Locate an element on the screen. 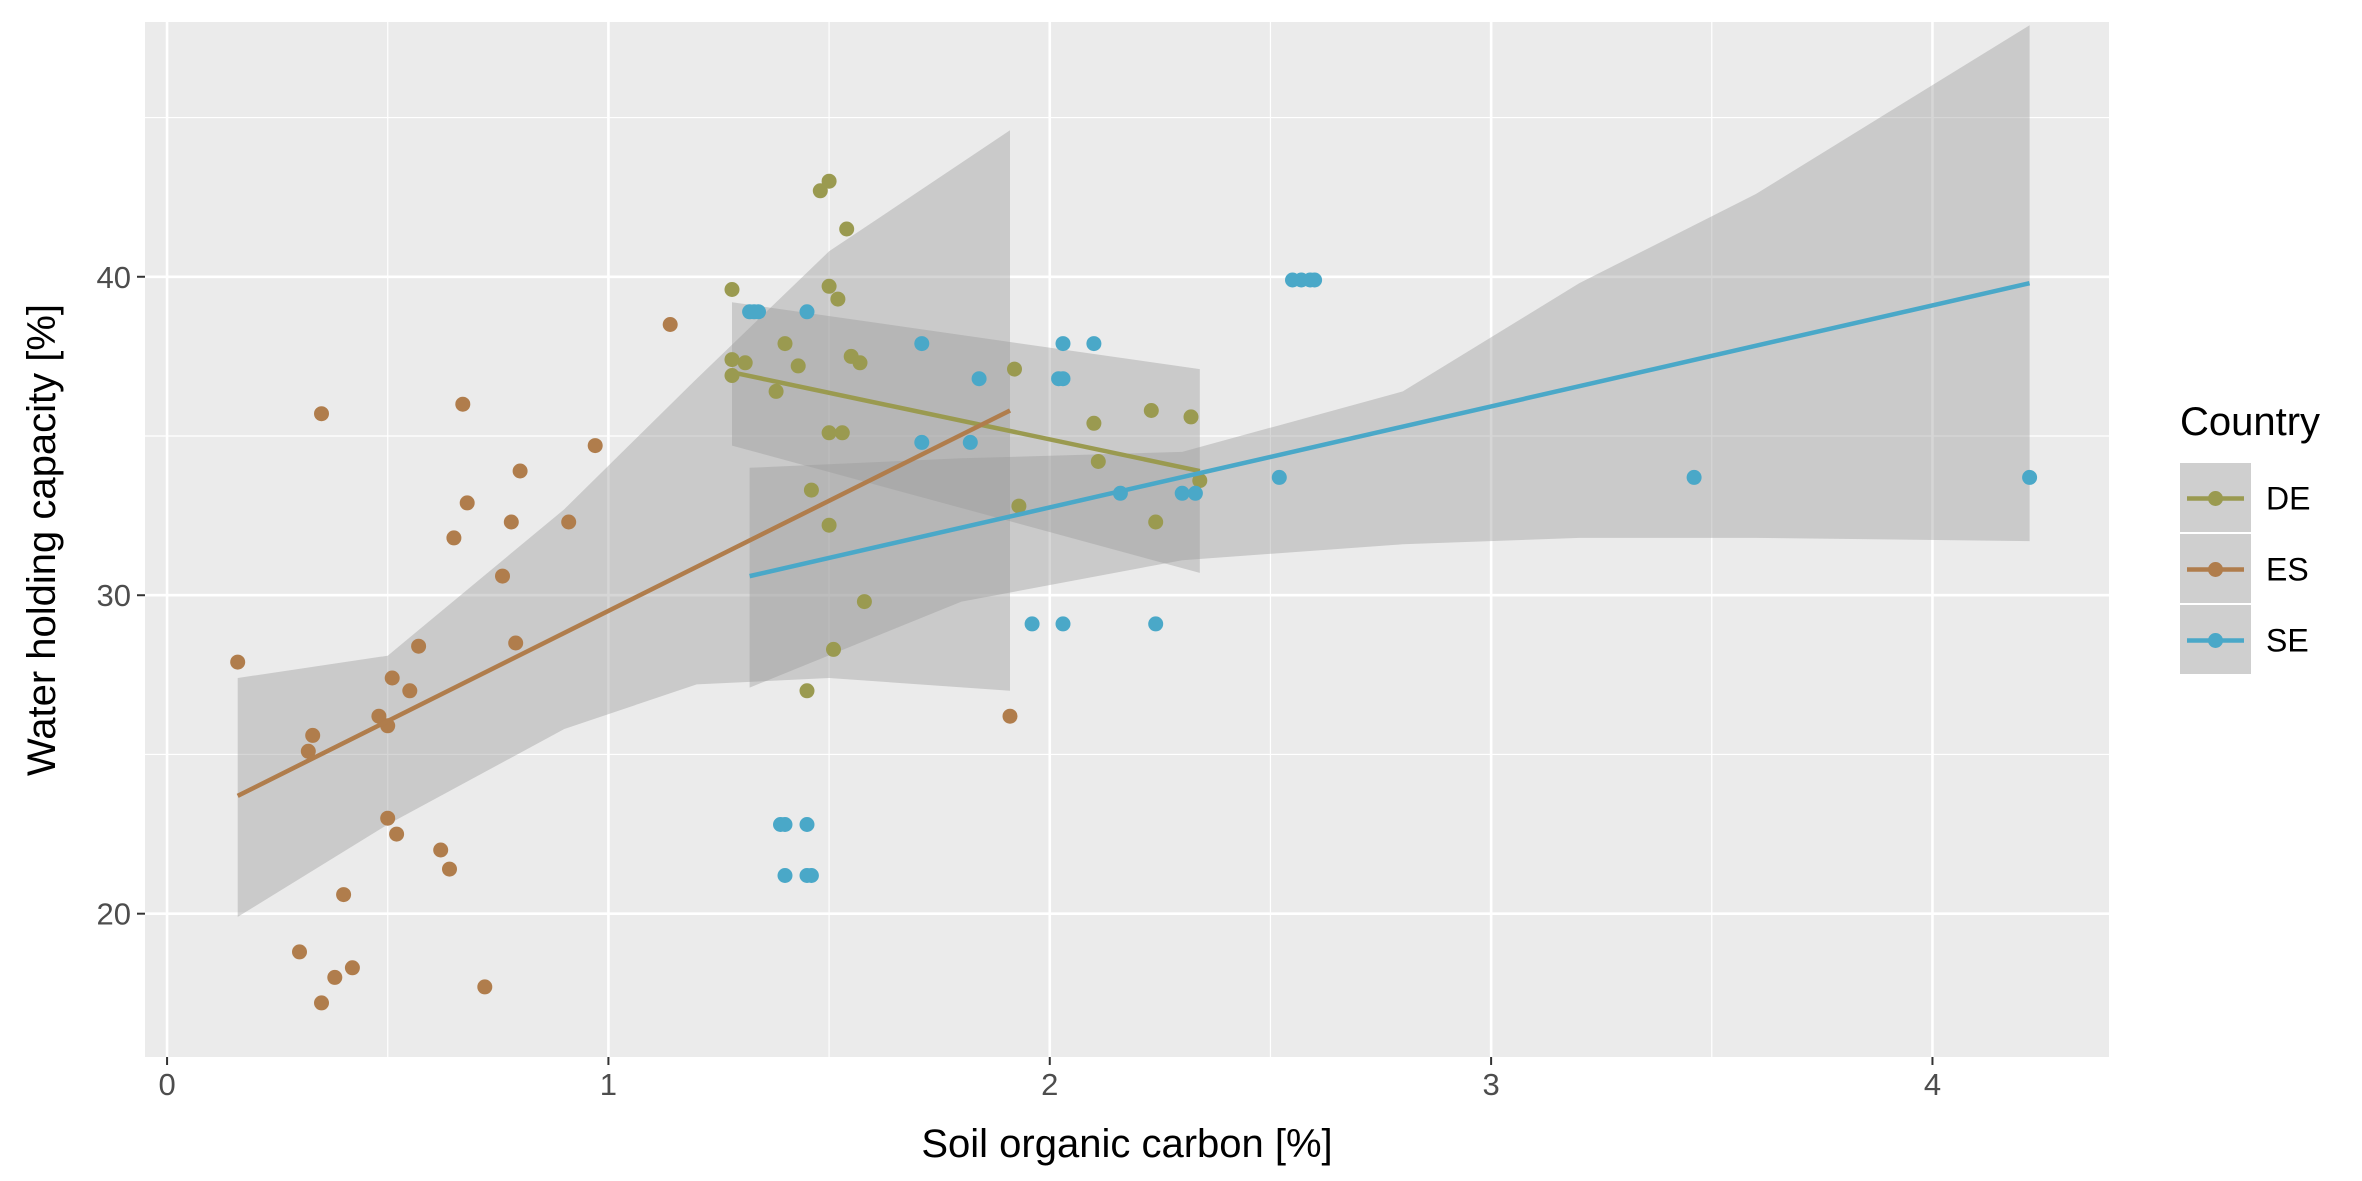 Image resolution: width=2362 pixels, height=1181 pixels. y-tick-label: 20 is located at coordinates (114, 914).